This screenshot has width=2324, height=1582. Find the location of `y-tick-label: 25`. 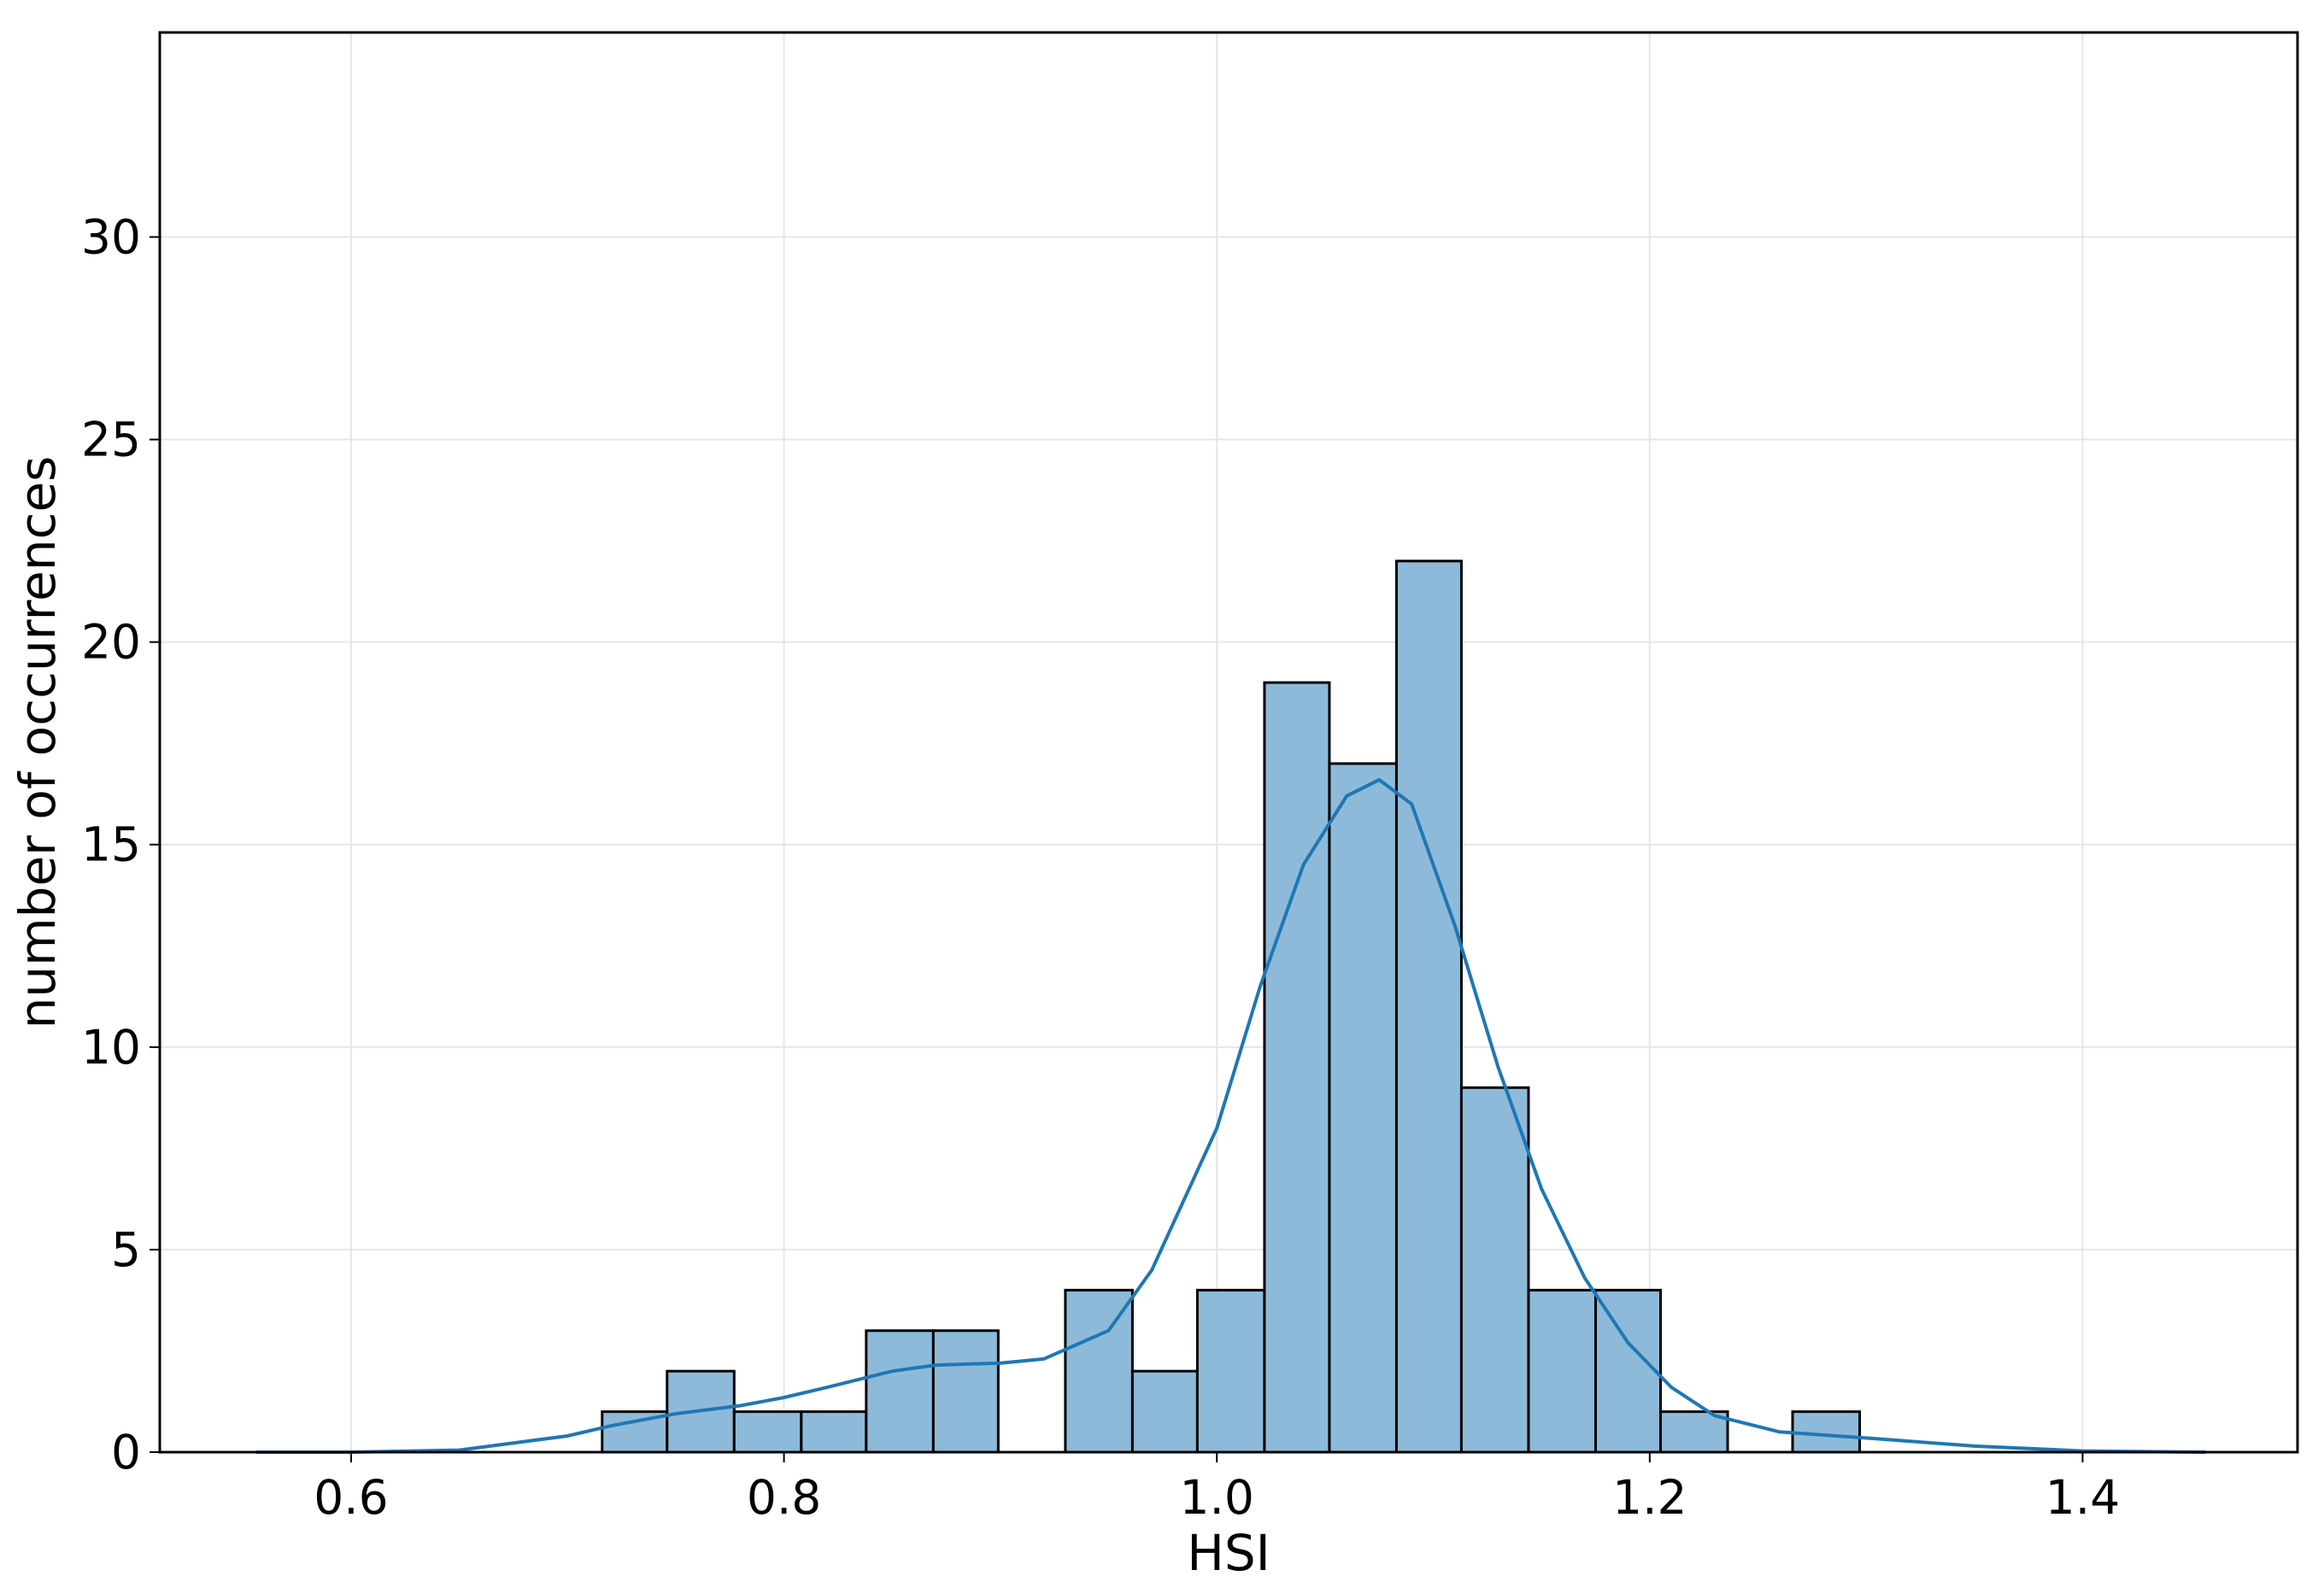

y-tick-label: 25 is located at coordinates (111, 440).